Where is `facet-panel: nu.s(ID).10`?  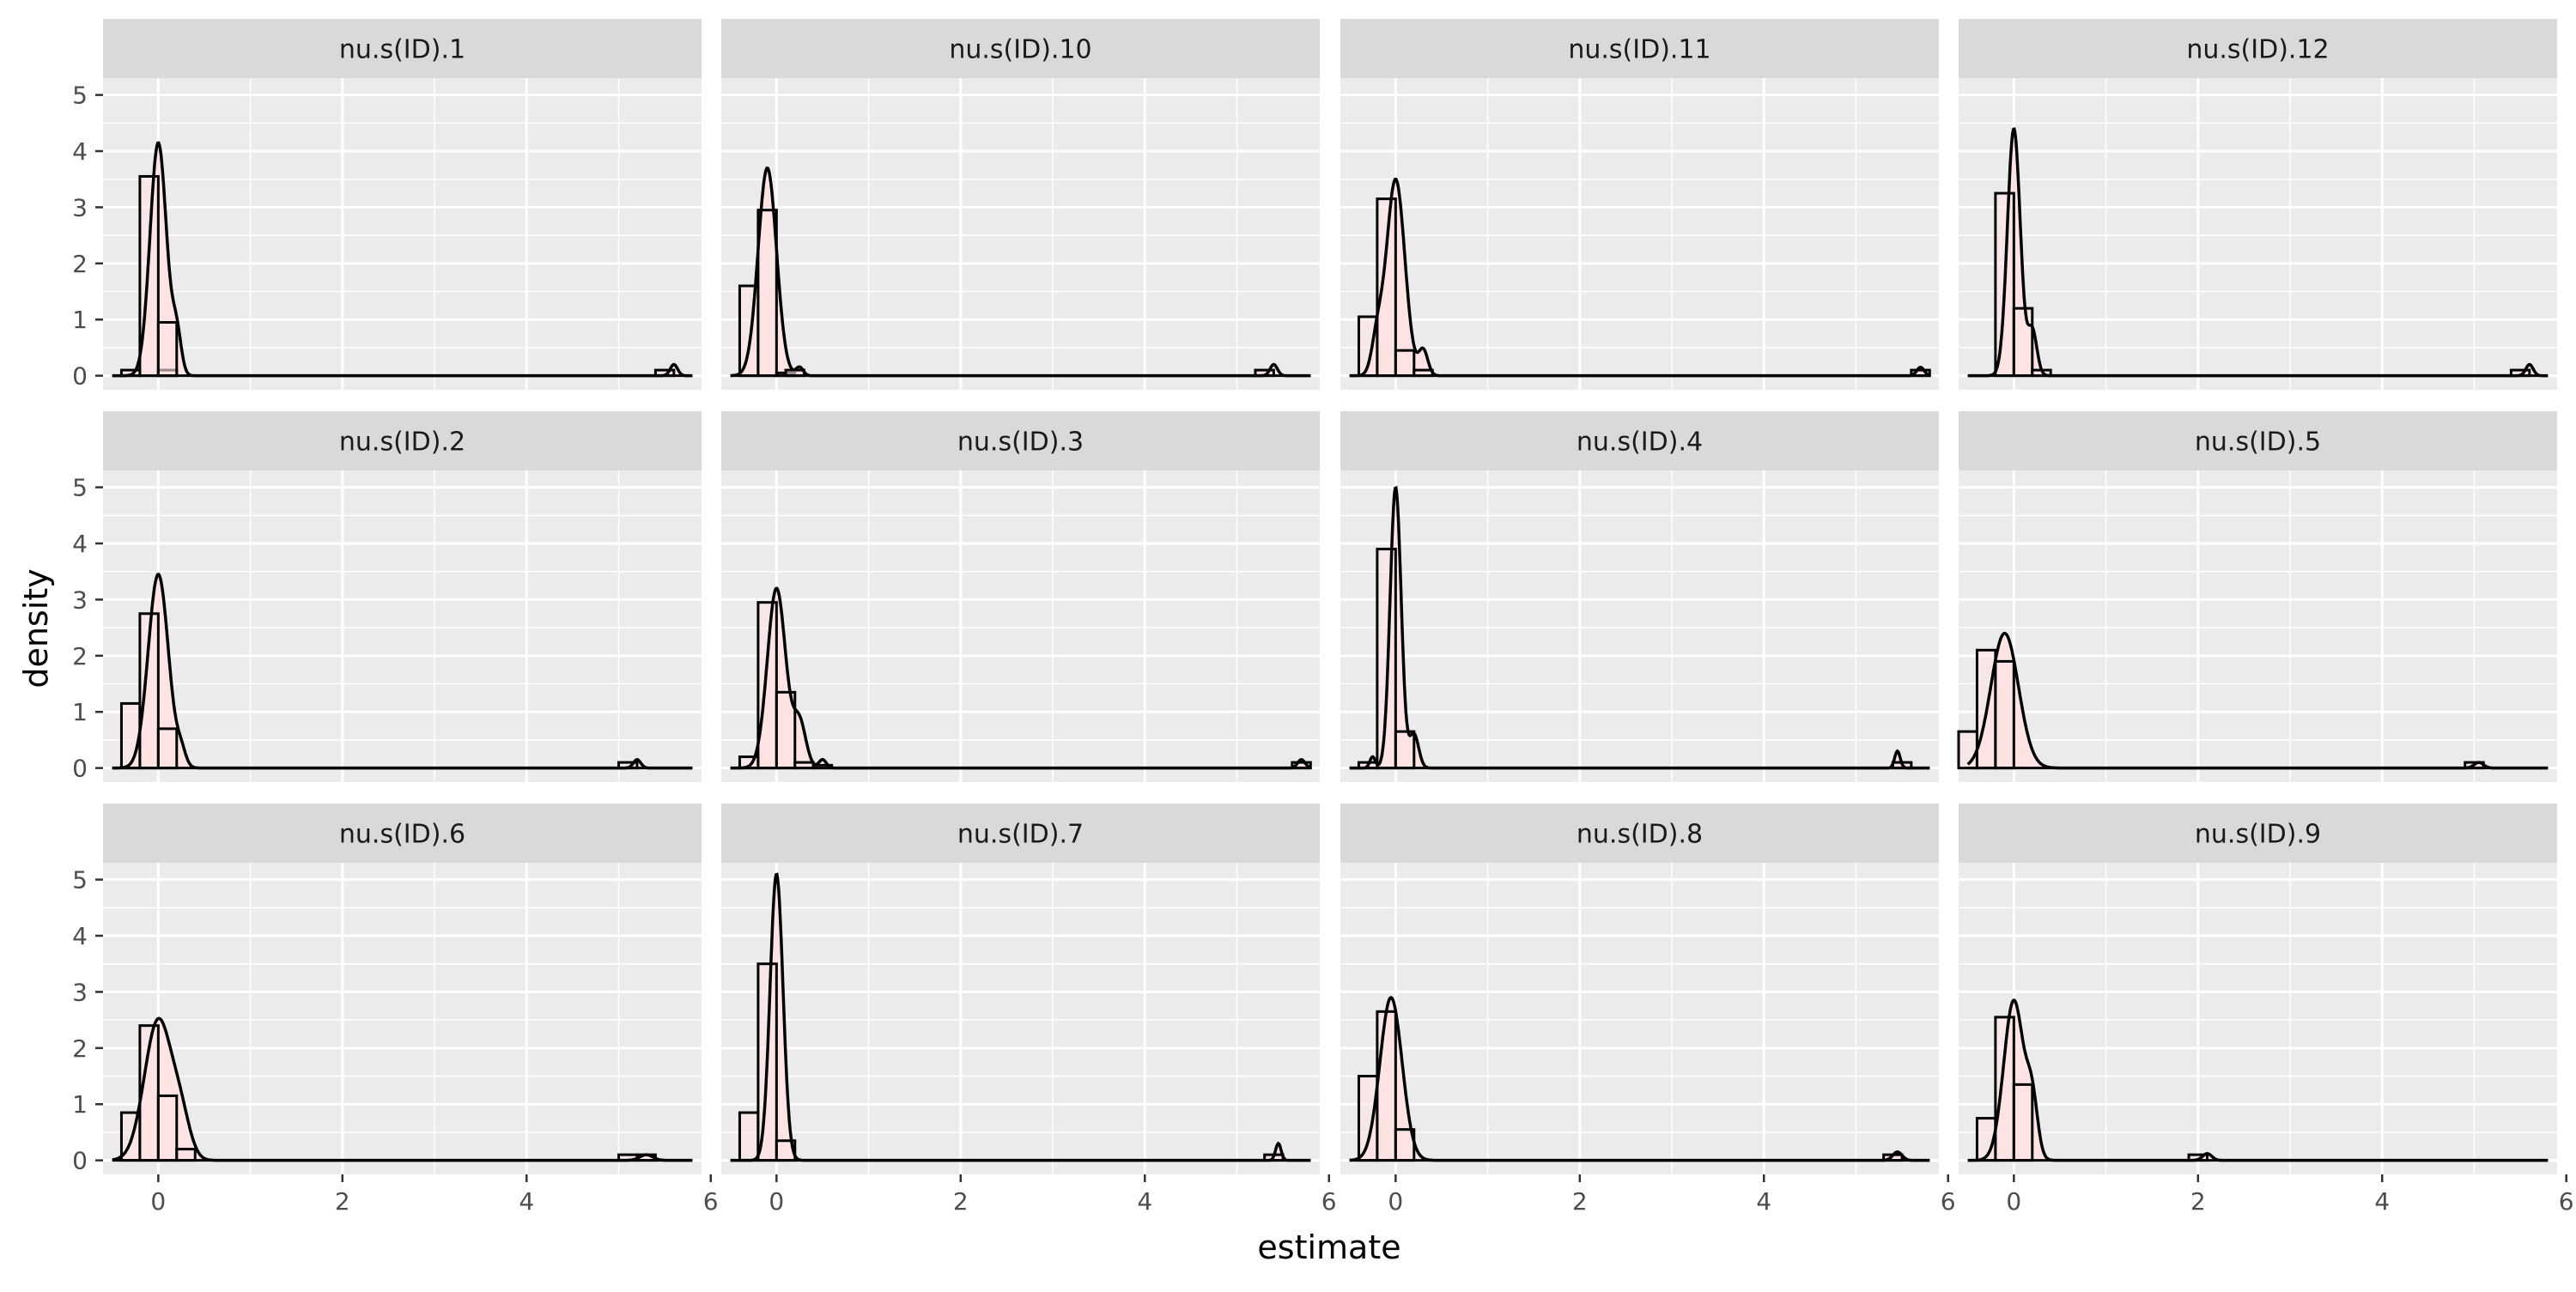
facet-panel: nu.s(ID).10 is located at coordinates (1026, 204).